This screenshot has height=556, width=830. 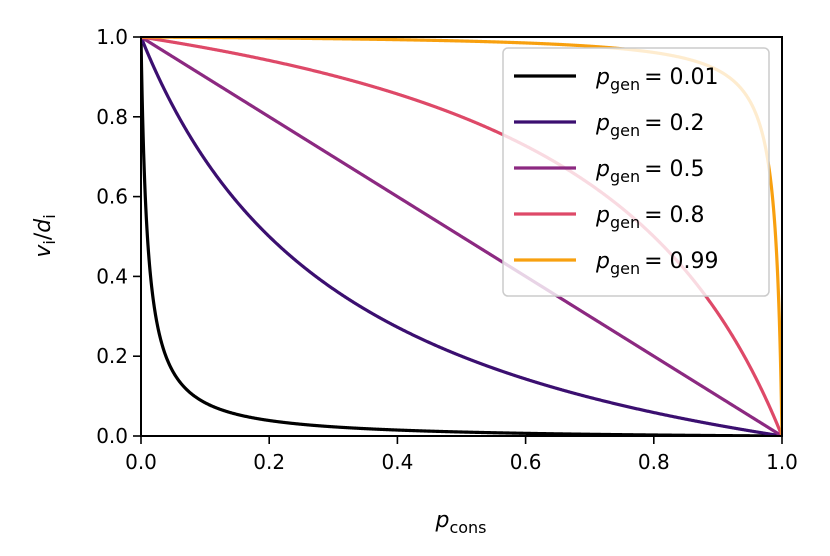 I want to click on legend-label-pgen-0.01: pgen = 0.01, so click(x=657, y=79).